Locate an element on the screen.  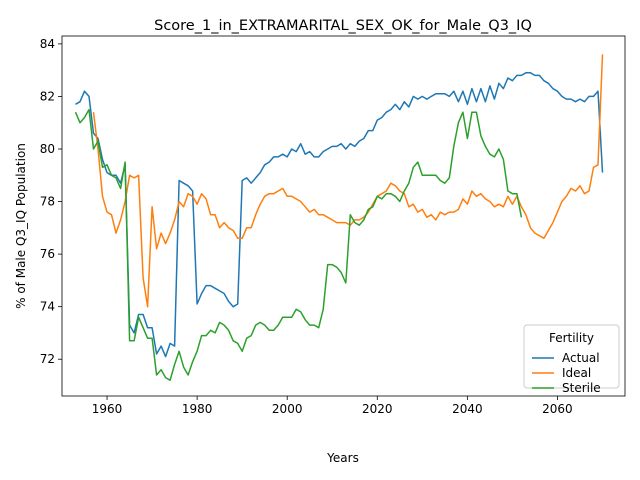
x-axis-label: Years is located at coordinates (342, 458).